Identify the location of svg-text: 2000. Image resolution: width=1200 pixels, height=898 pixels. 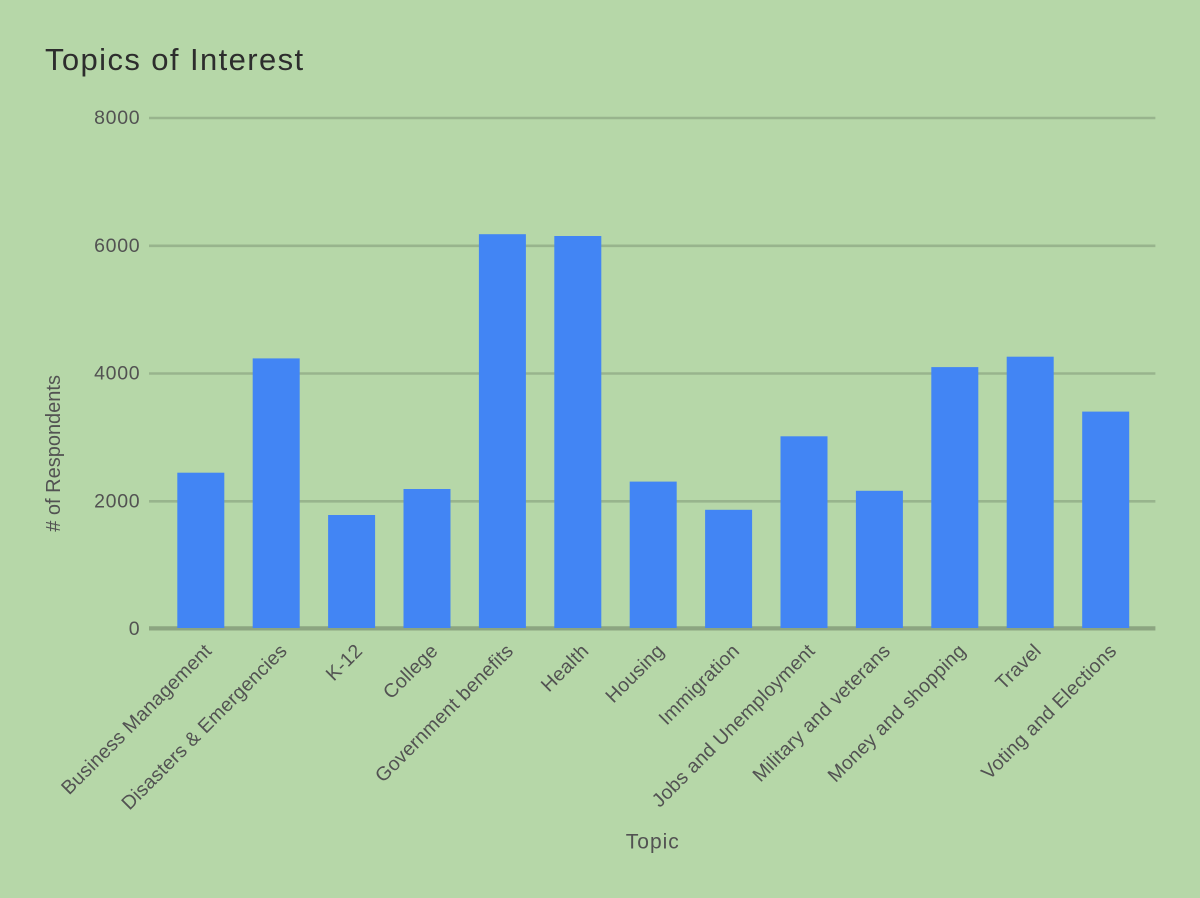
(117, 502).